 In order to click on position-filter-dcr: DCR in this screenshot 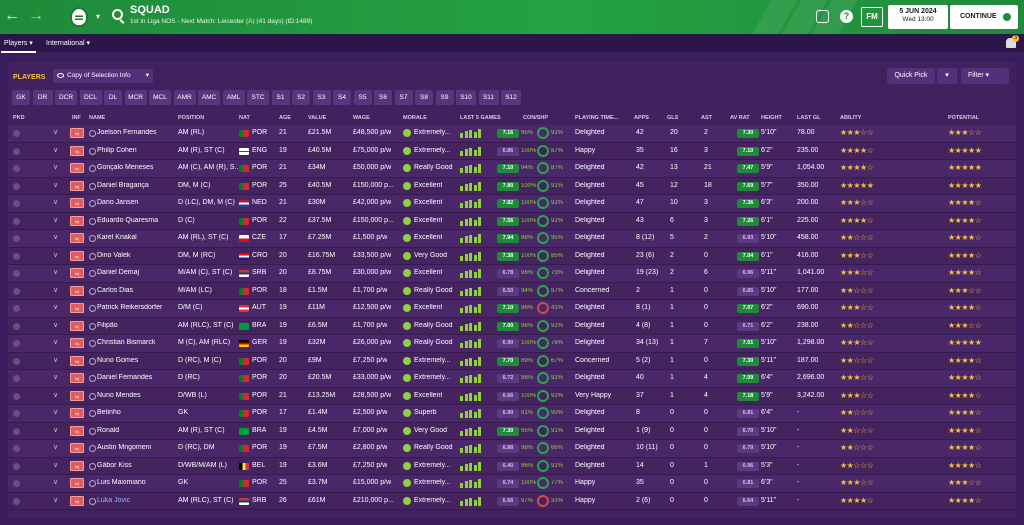, I will do `click(66, 97)`.